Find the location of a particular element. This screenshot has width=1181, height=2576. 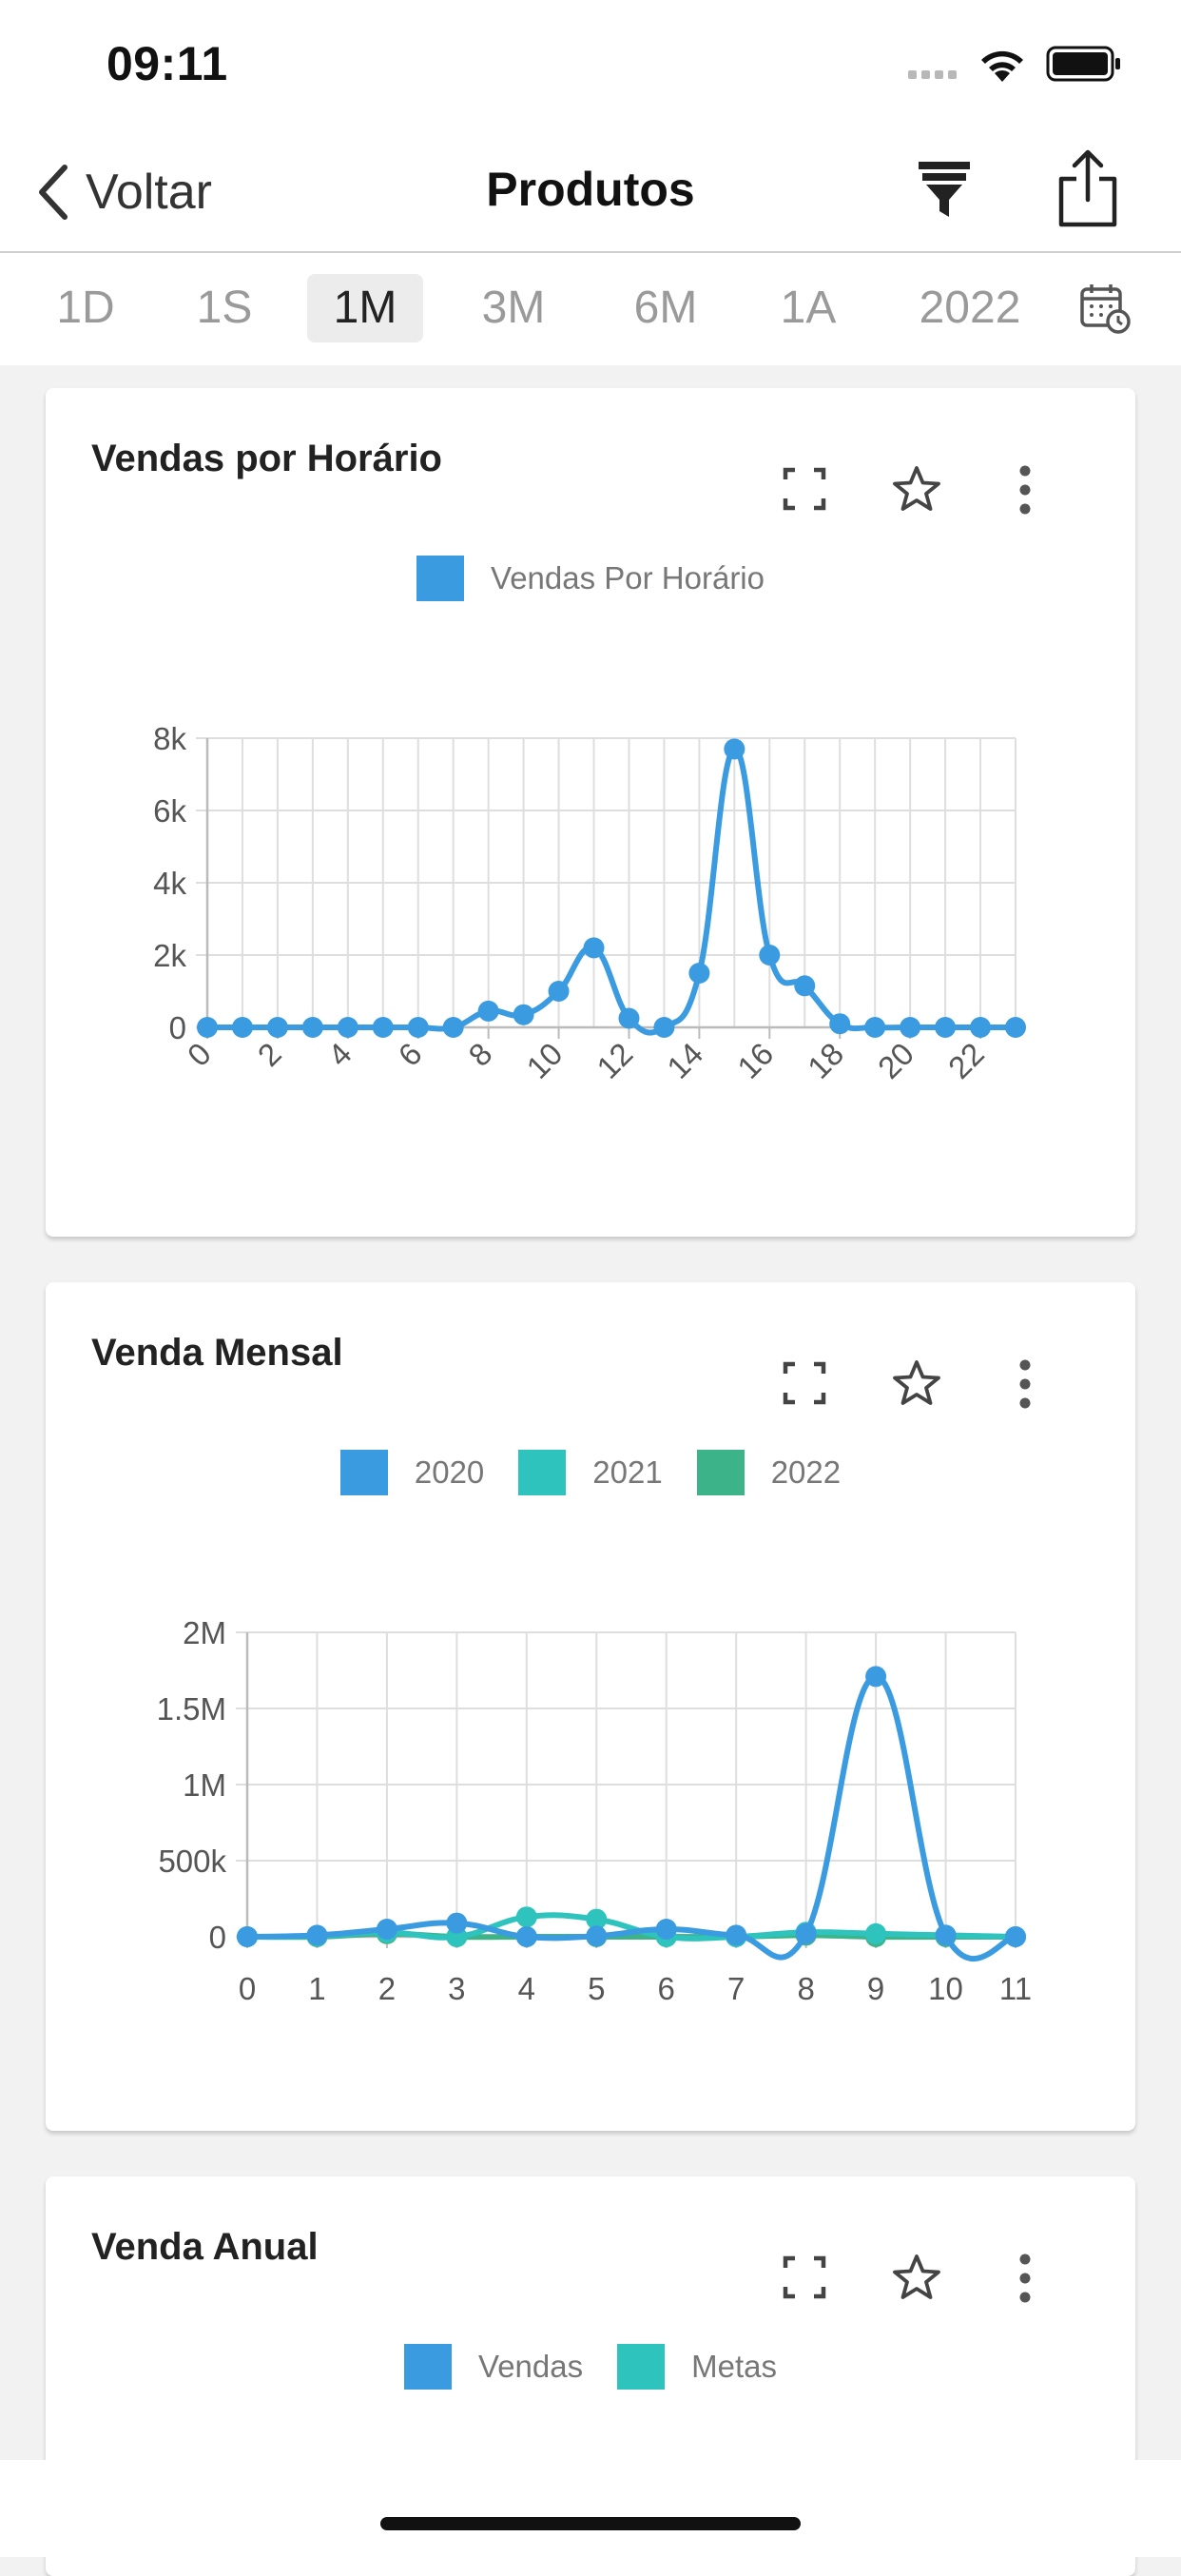

back-button: Voltar is located at coordinates (123, 192).